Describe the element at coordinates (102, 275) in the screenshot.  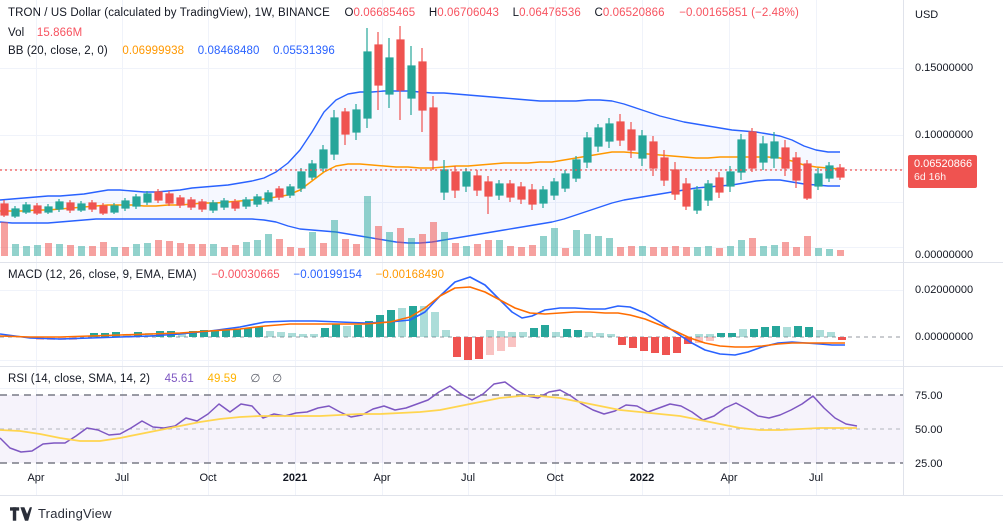
I see `macd-label: MACD (12, 26, close, 9, EMA, EMA)` at that location.